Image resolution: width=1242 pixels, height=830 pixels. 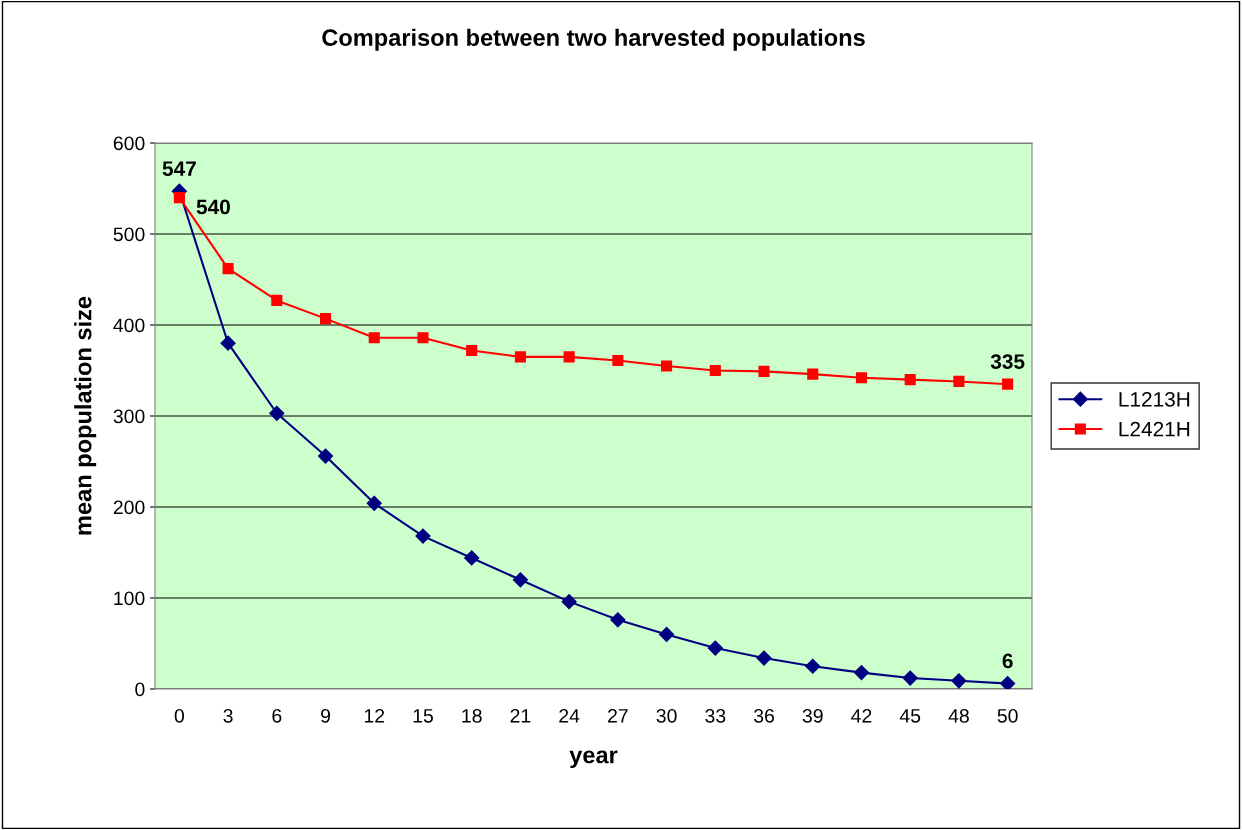 I want to click on x-tick-label: 12, so click(x=374, y=715).